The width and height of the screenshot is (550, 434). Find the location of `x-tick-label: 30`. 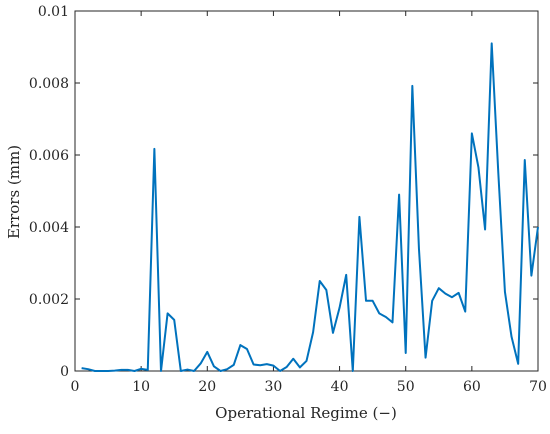

x-tick-label: 30 is located at coordinates (274, 387).